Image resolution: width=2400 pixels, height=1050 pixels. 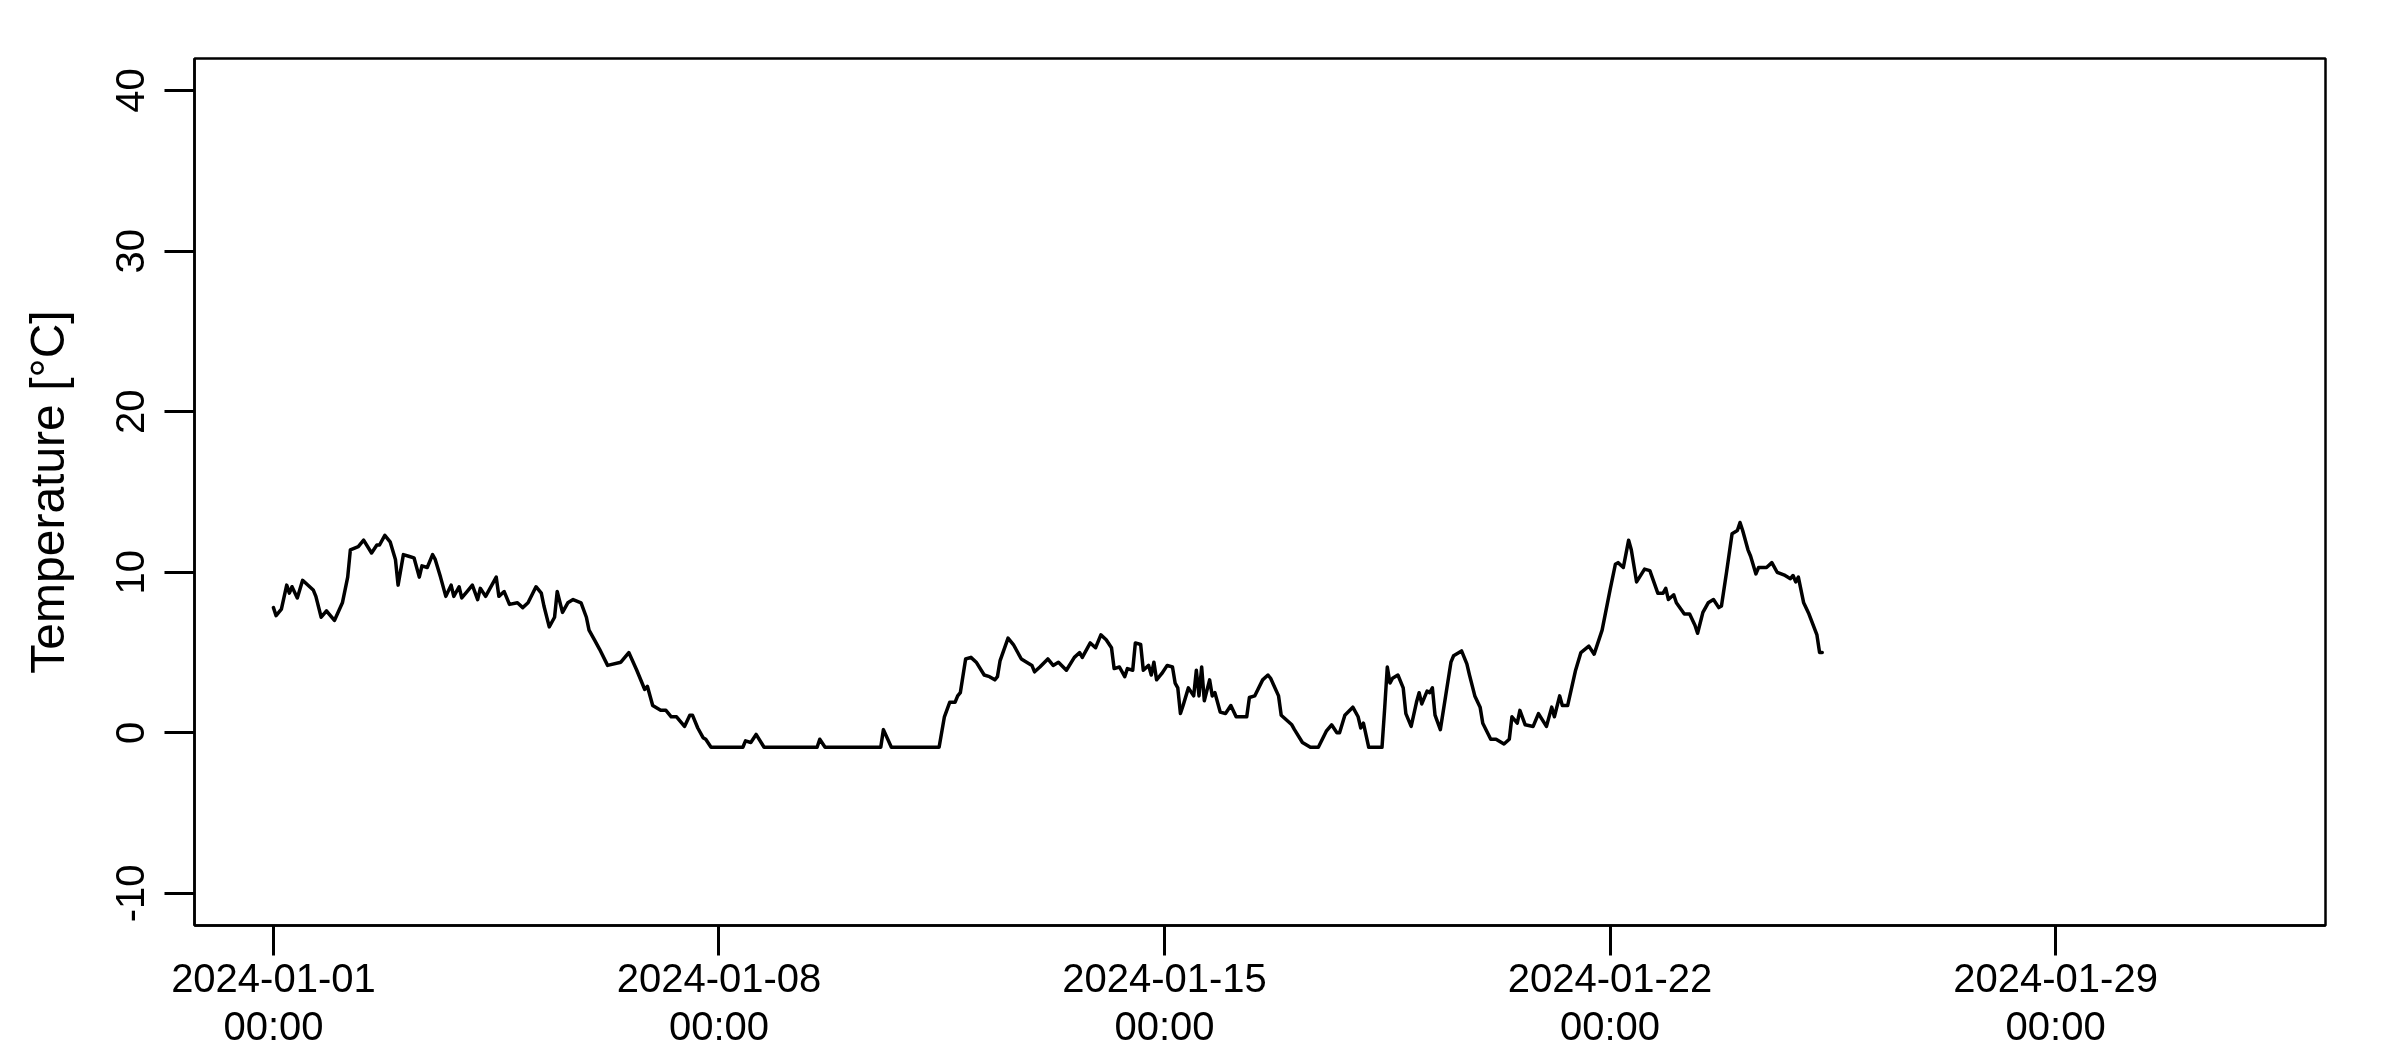 I want to click on x-tick-label: 2024-01-29 00:00, so click(x=2055, y=1001).